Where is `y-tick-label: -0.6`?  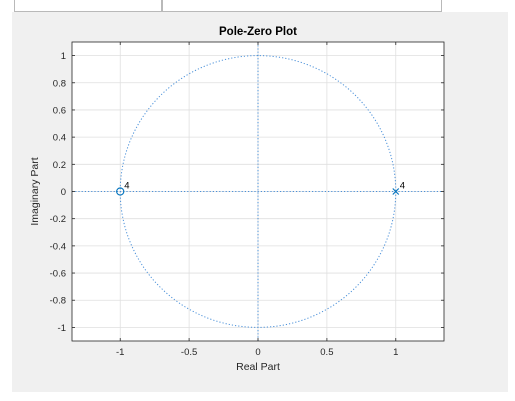 y-tick-label: -0.6 is located at coordinates (58, 274).